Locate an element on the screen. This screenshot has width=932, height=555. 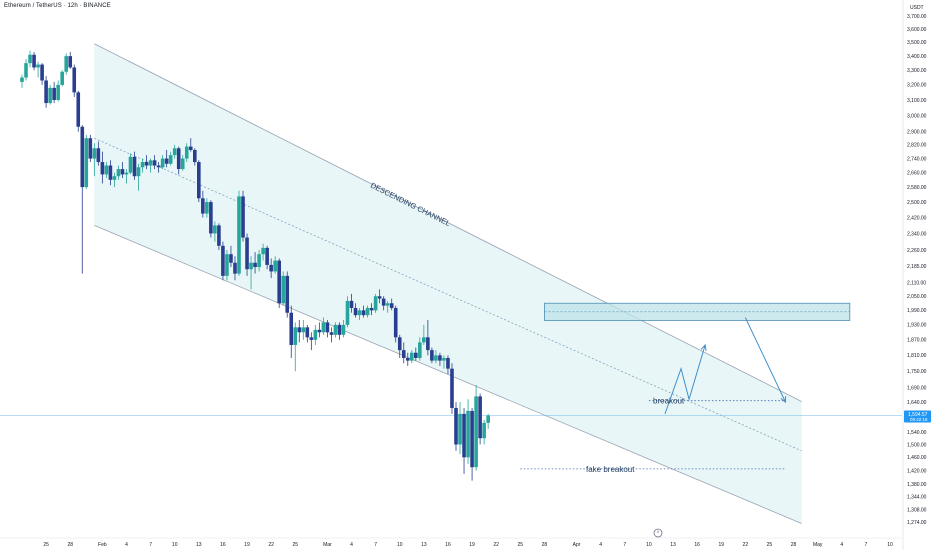
time-tick-label: Apr is located at coordinates (577, 545).